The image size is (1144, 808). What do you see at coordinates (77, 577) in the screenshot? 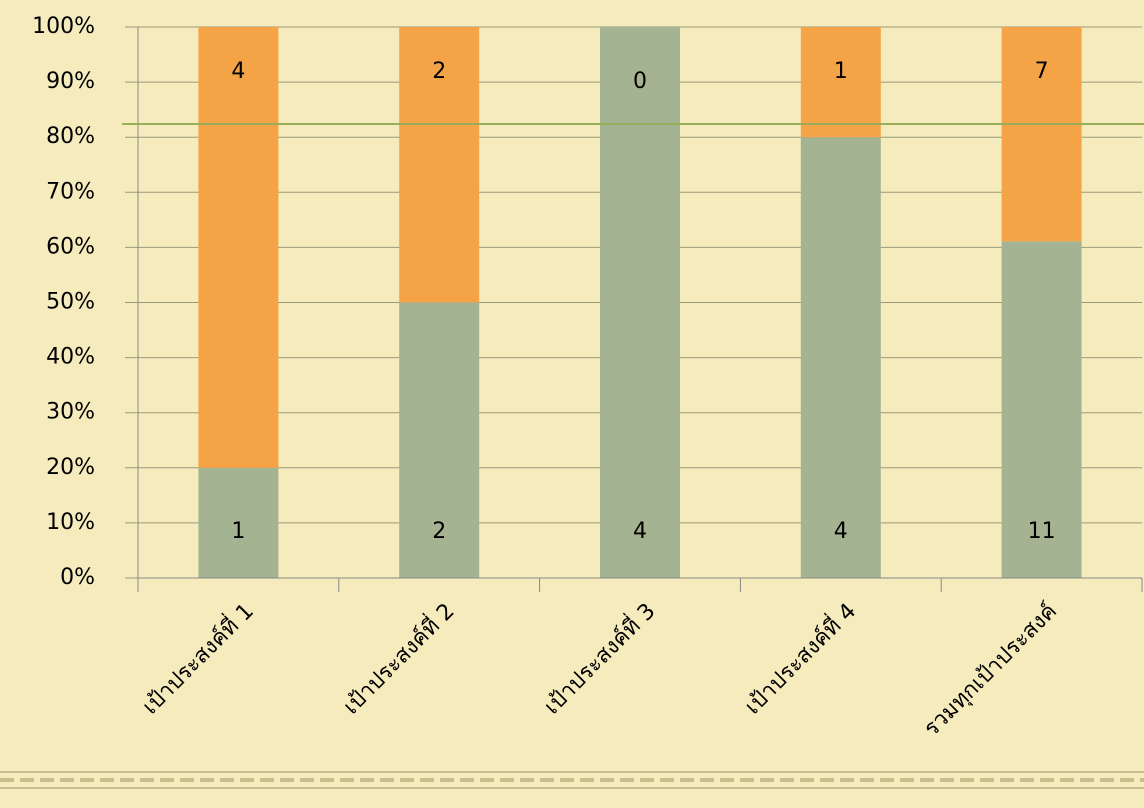
I see `y-tick-label: 0%` at bounding box center [77, 577].